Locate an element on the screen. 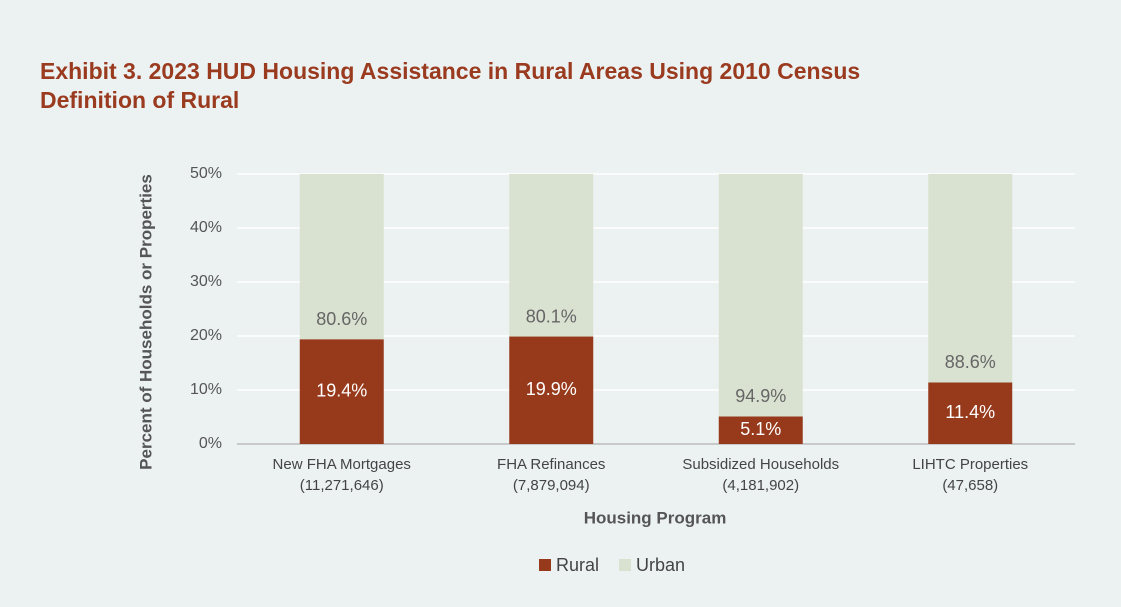  chart-title: Definition of Rural is located at coordinates (139, 100).